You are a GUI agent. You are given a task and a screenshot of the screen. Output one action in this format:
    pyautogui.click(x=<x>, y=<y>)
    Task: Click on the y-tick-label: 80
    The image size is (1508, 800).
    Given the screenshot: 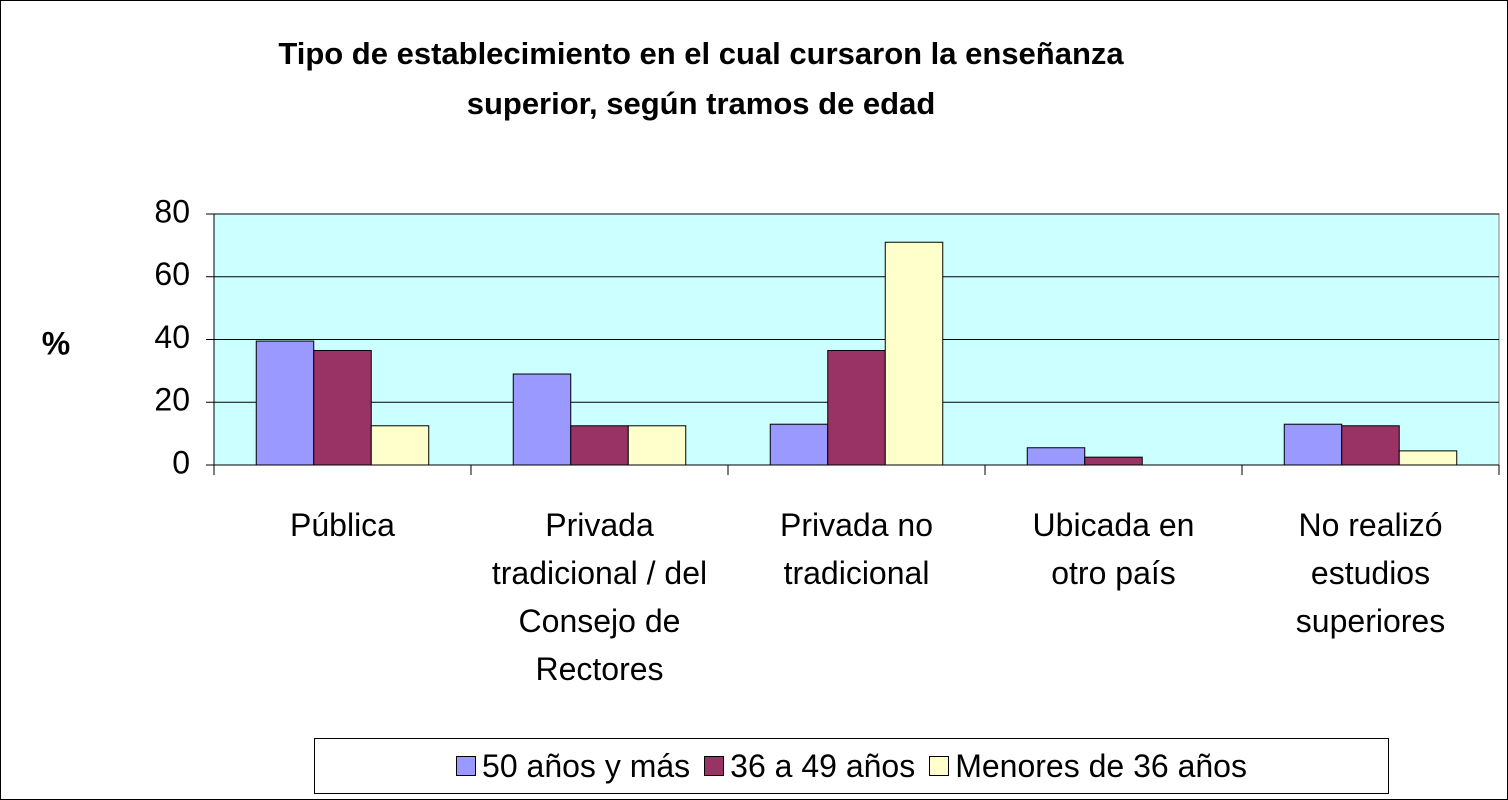 What is the action you would take?
    pyautogui.click(x=172, y=211)
    